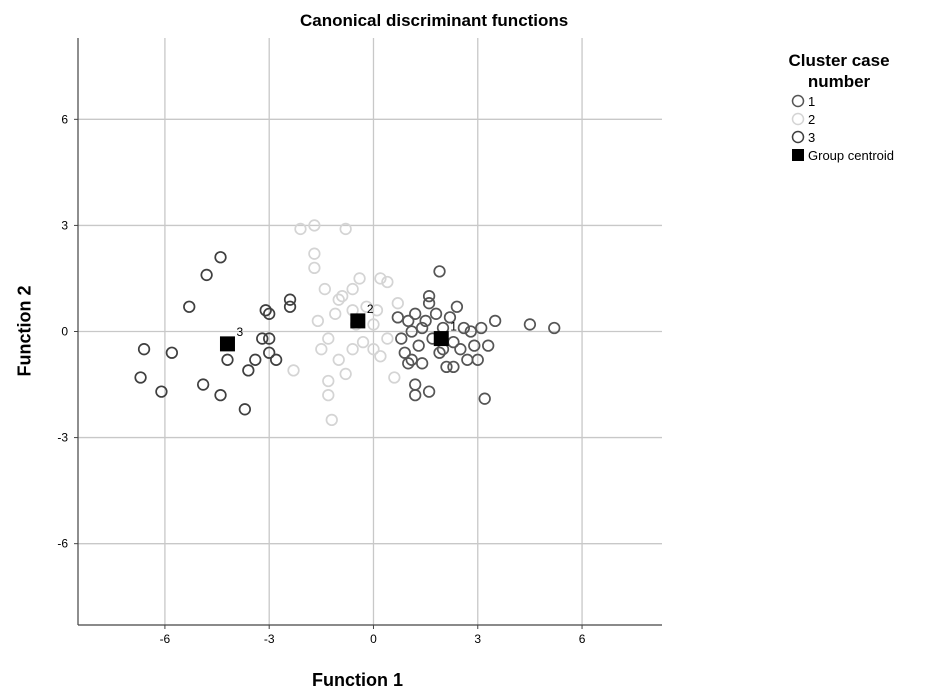 Image resolution: width=951 pixels, height=693 pixels. Describe the element at coordinates (64, 225) in the screenshot. I see `y-tick-label: 3` at that location.